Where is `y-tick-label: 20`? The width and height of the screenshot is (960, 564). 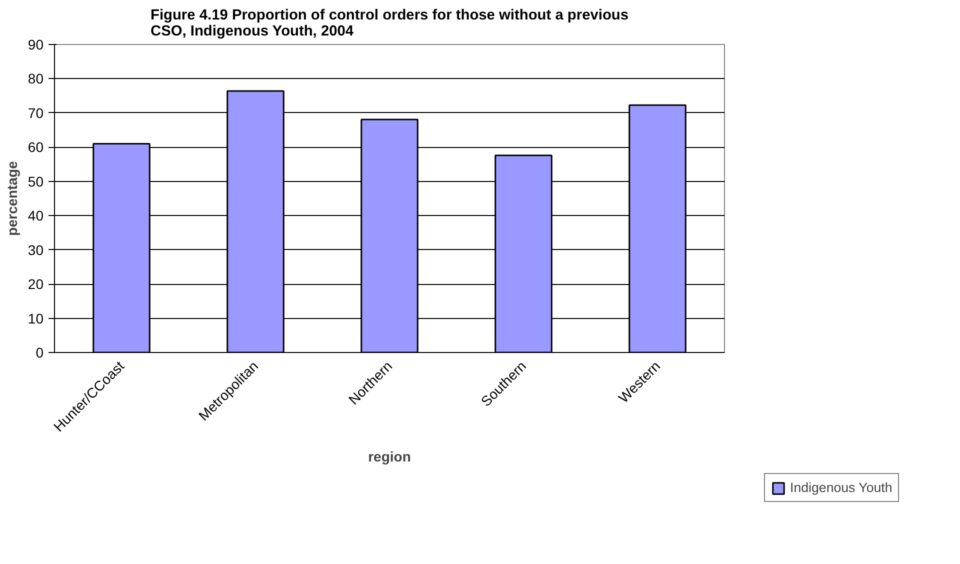
y-tick-label: 20 is located at coordinates (36, 284).